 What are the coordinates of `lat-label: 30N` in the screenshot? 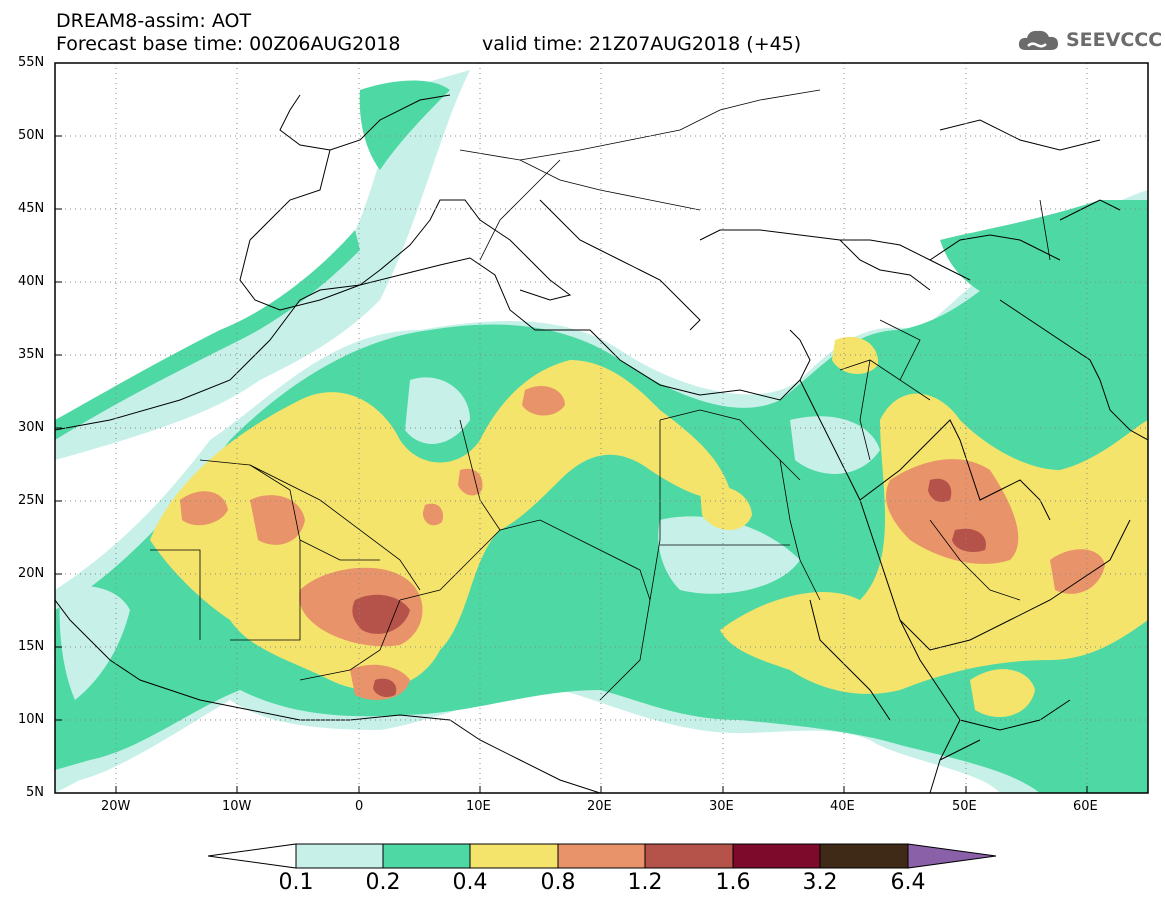 It's located at (31, 427).